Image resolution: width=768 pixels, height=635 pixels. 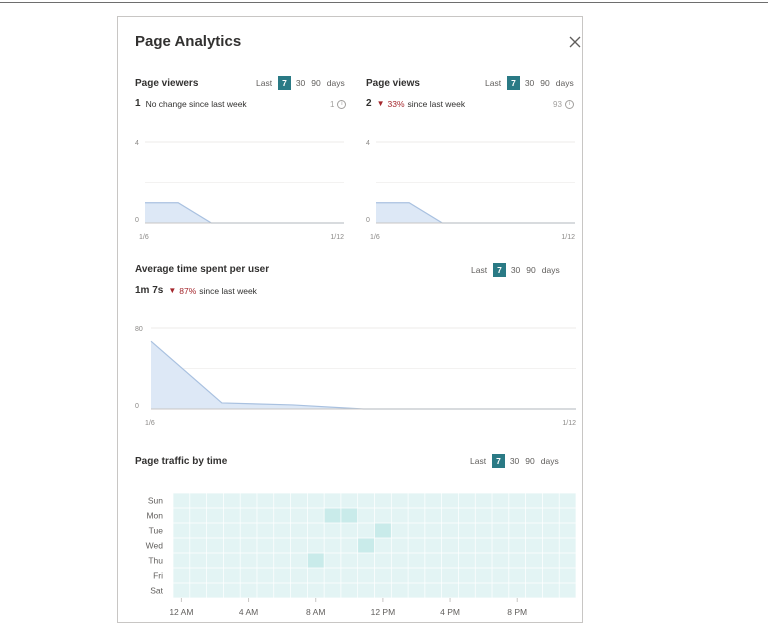 What do you see at coordinates (188, 290) in the screenshot?
I see `avg-time-change-pct: 87%` at bounding box center [188, 290].